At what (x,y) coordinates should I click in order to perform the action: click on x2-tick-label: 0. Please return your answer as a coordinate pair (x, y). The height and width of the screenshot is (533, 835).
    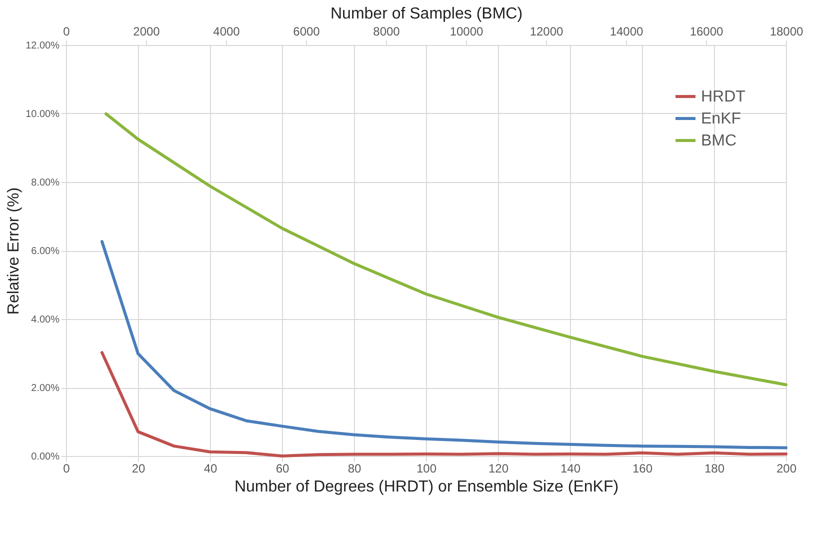
    Looking at the image, I should click on (66, 31).